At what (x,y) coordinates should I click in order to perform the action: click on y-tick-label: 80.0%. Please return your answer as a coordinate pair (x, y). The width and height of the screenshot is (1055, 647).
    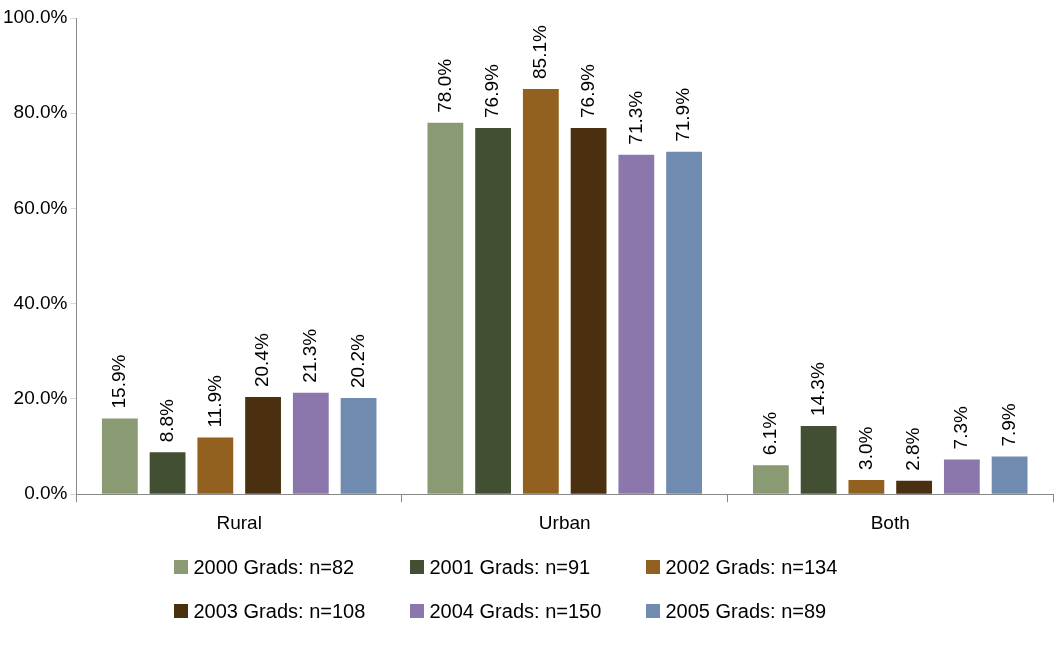
    Looking at the image, I should click on (40, 112).